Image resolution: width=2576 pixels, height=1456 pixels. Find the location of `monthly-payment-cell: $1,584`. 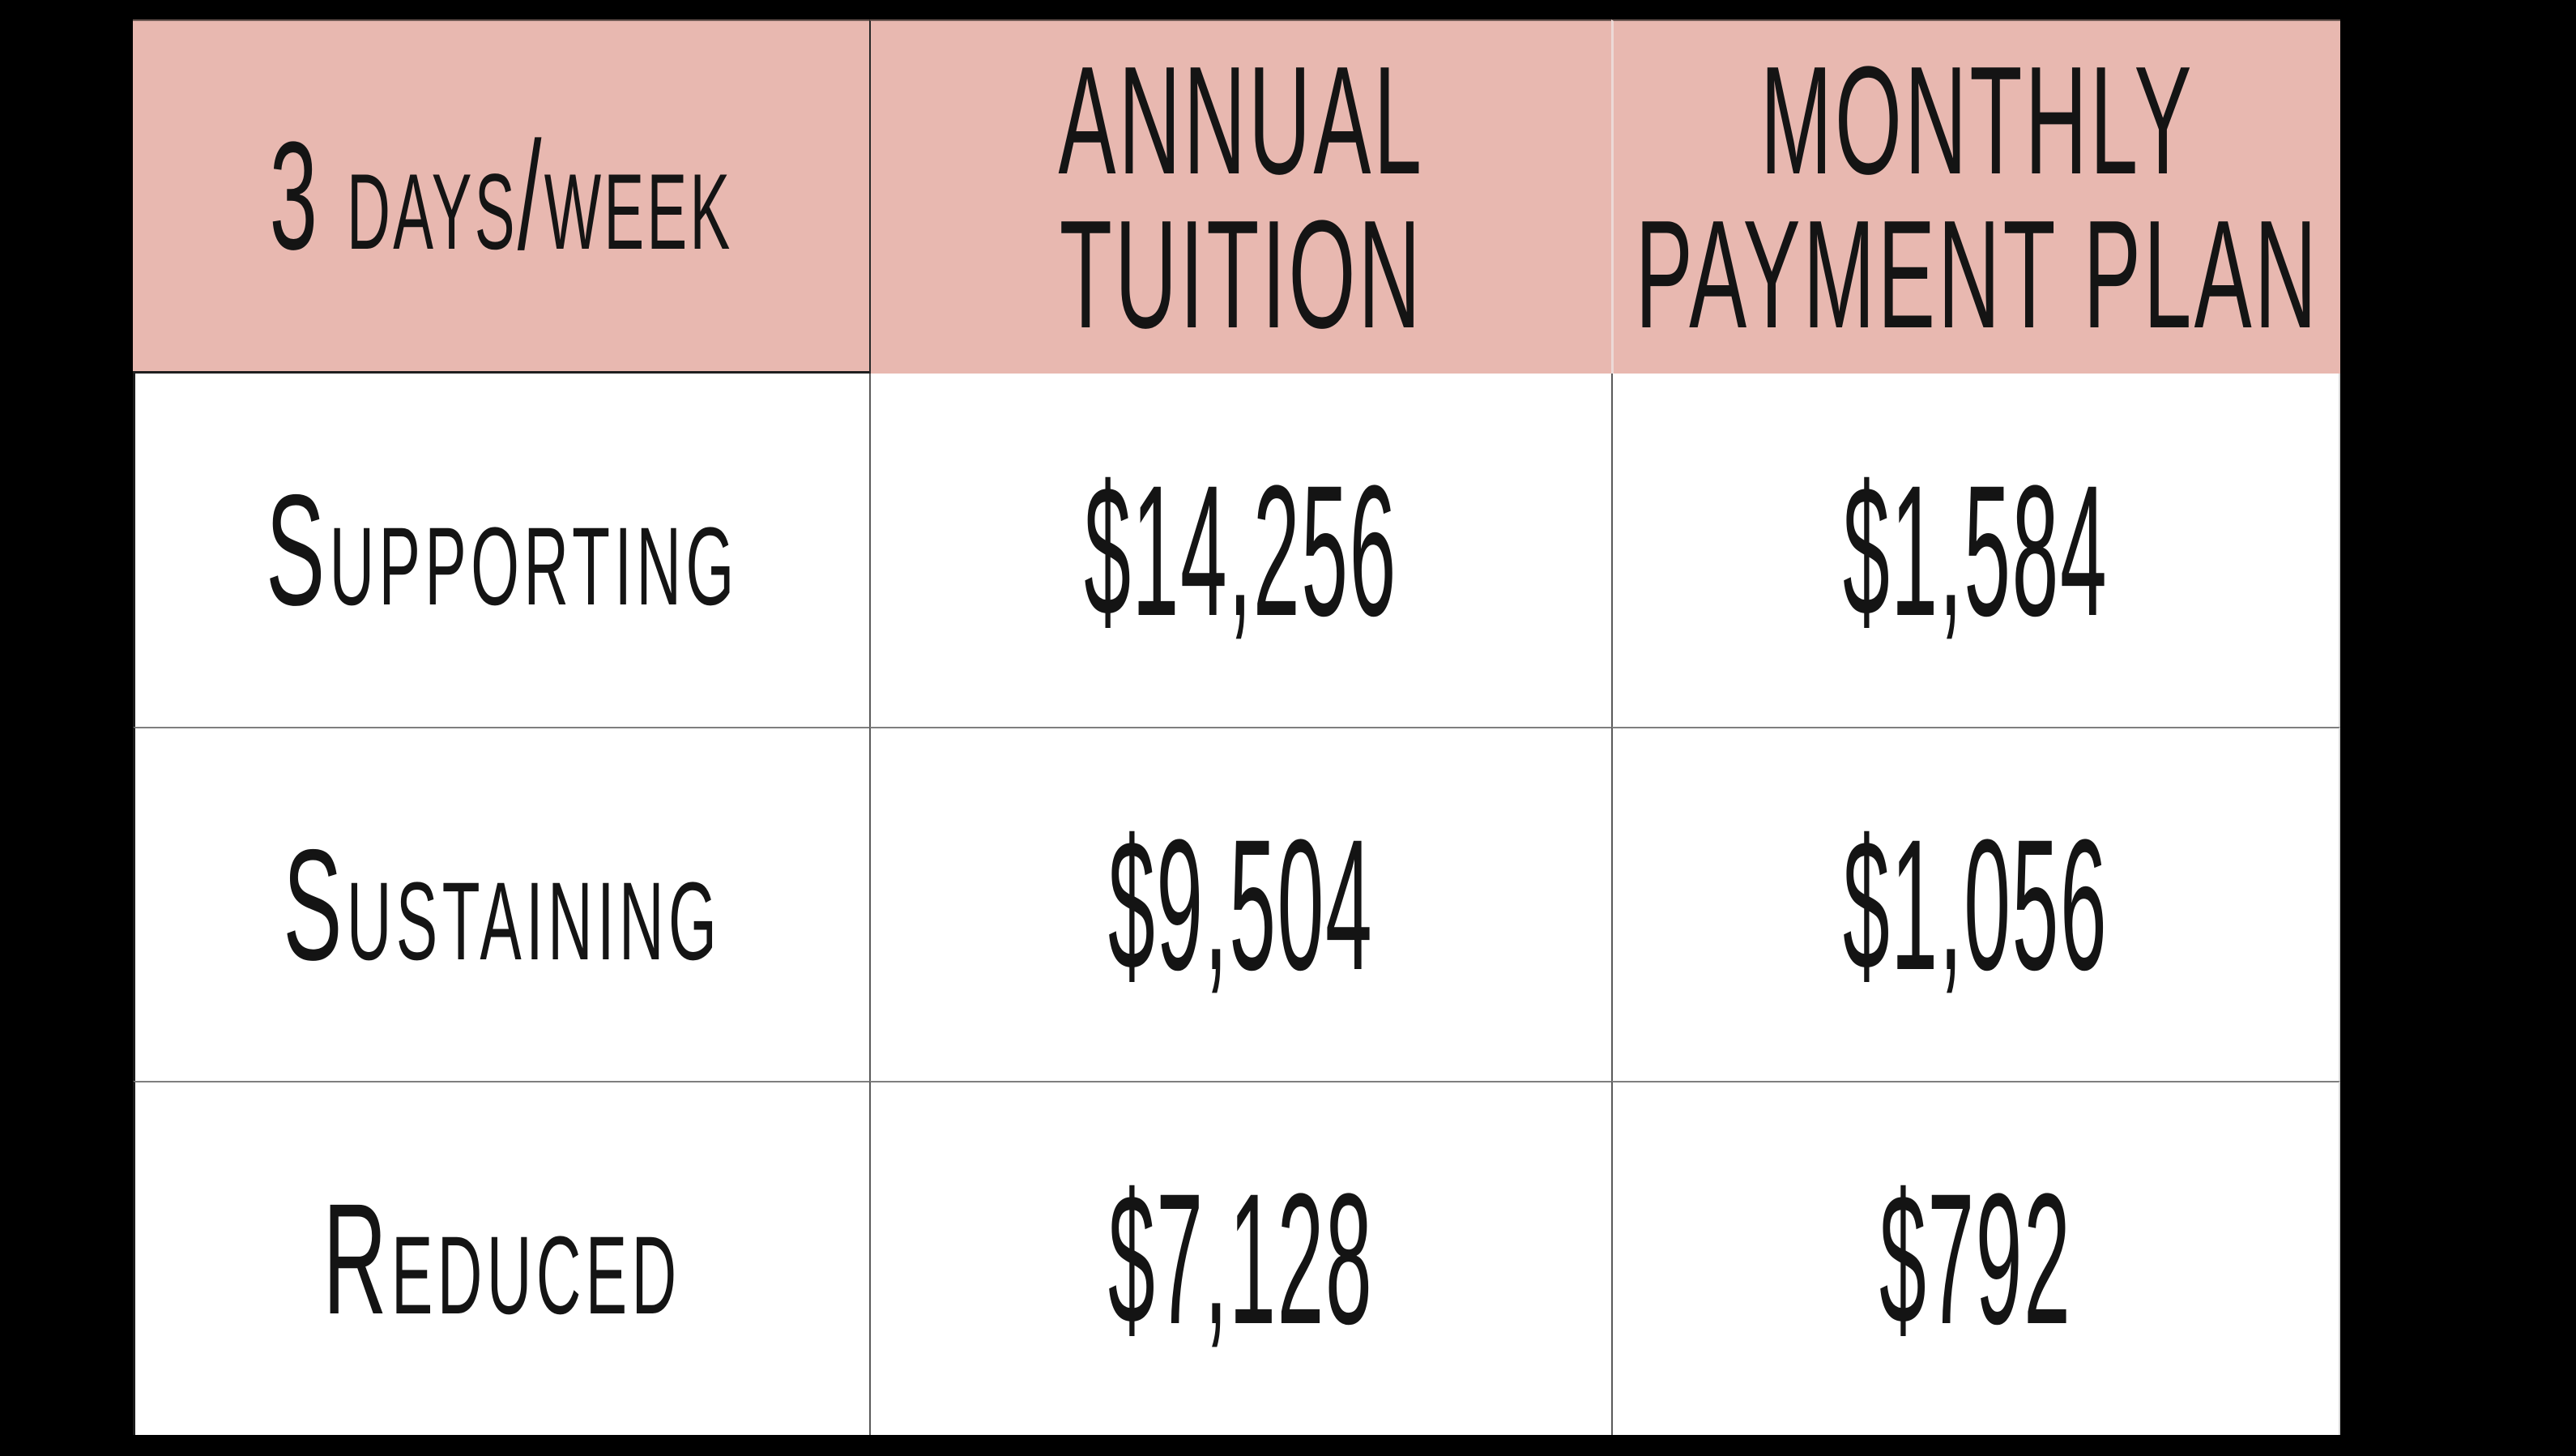

monthly-payment-cell: $1,584 is located at coordinates (1975, 550).